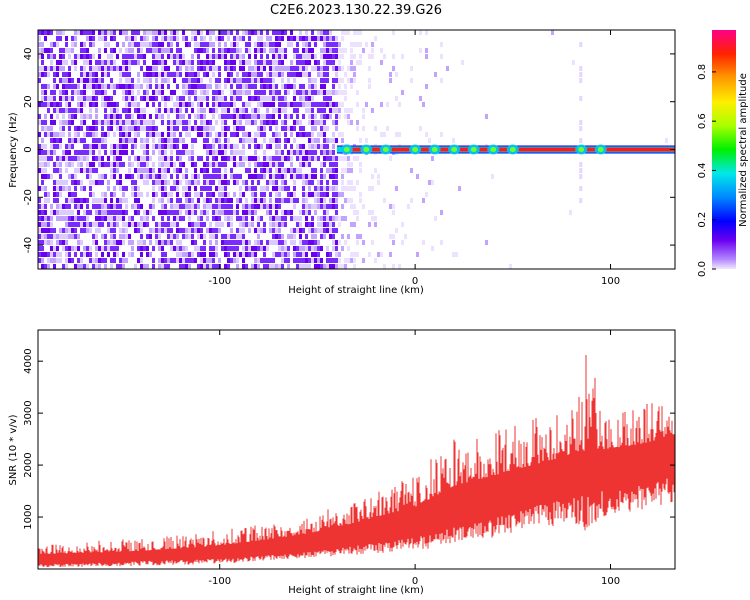 This screenshot has height=600, width=750. I want to click on signal-cluster-core, so click(600, 149).